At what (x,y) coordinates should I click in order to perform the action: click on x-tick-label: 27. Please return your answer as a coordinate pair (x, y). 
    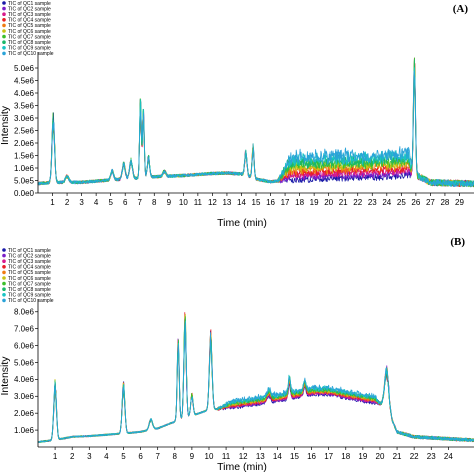
    Looking at the image, I should click on (430, 202).